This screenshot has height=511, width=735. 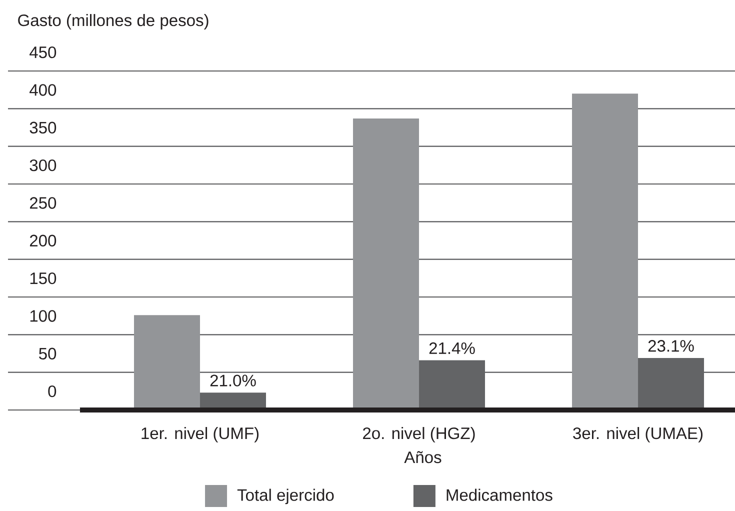 I want to click on x-tick-label: 2o. nivel (HGZ), so click(x=419, y=434).